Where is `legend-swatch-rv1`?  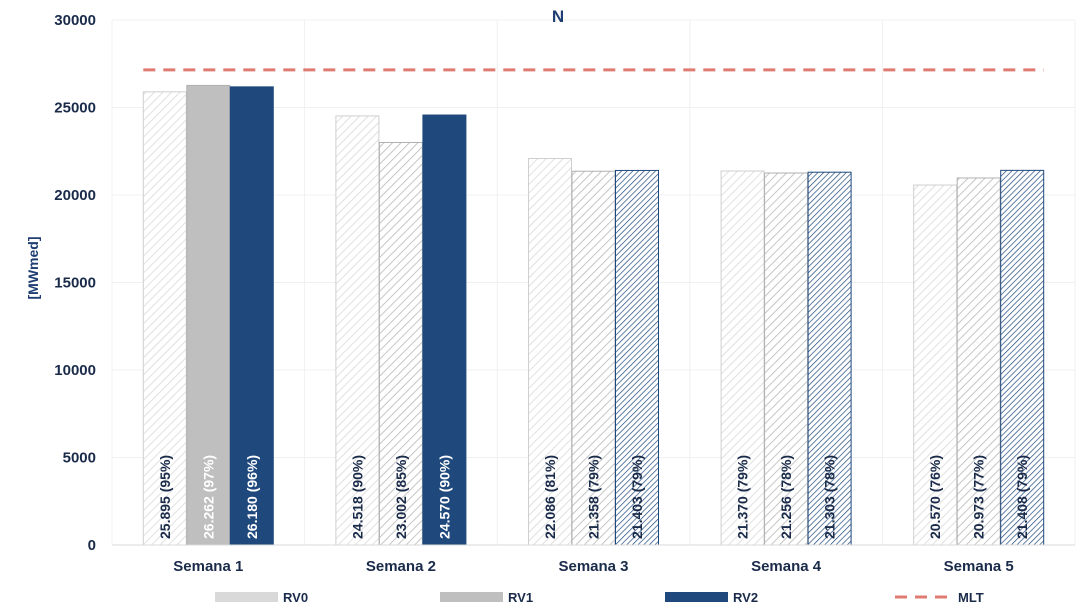 legend-swatch-rv1 is located at coordinates (471, 597).